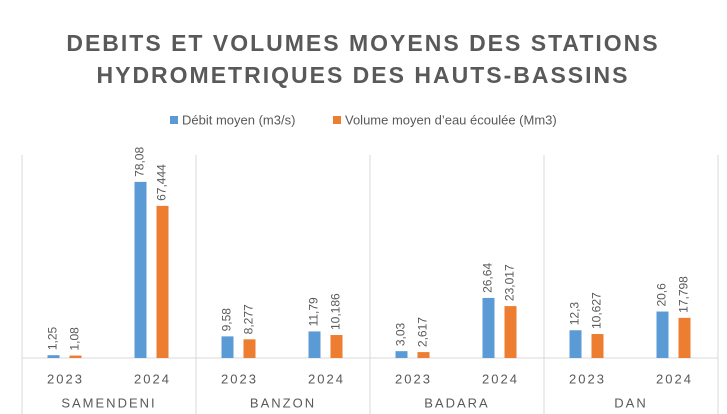  I want to click on data-label: 1,25, so click(53, 338).